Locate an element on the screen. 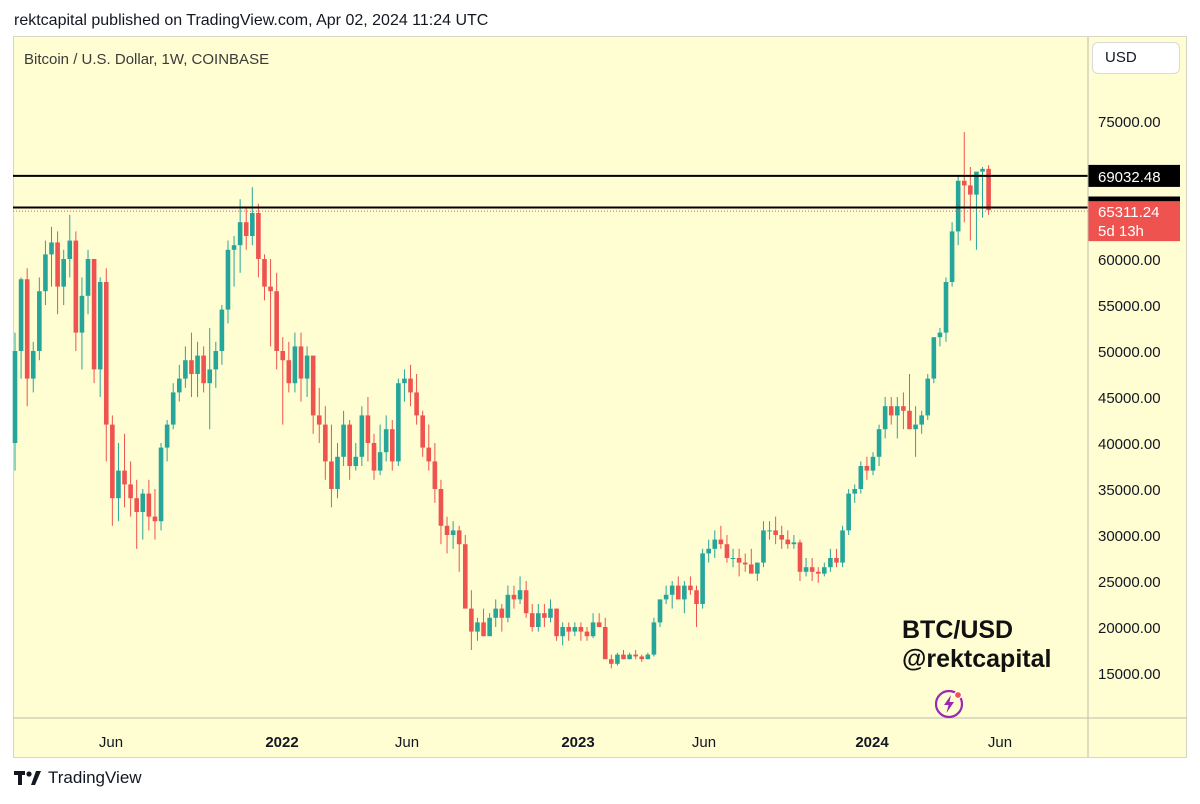  y-tick-label: 20000.00 is located at coordinates (1129, 628).